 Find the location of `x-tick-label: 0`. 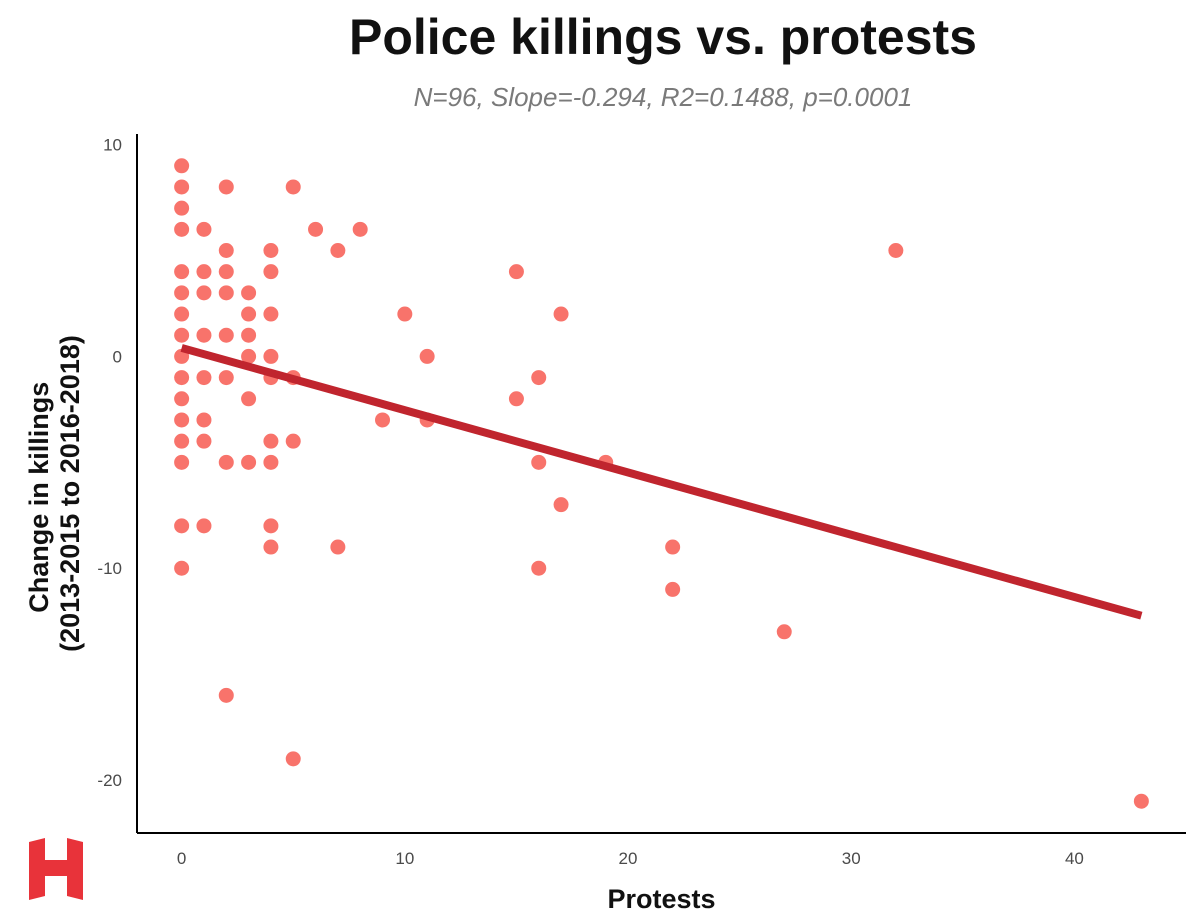

x-tick-label: 0 is located at coordinates (181, 858).